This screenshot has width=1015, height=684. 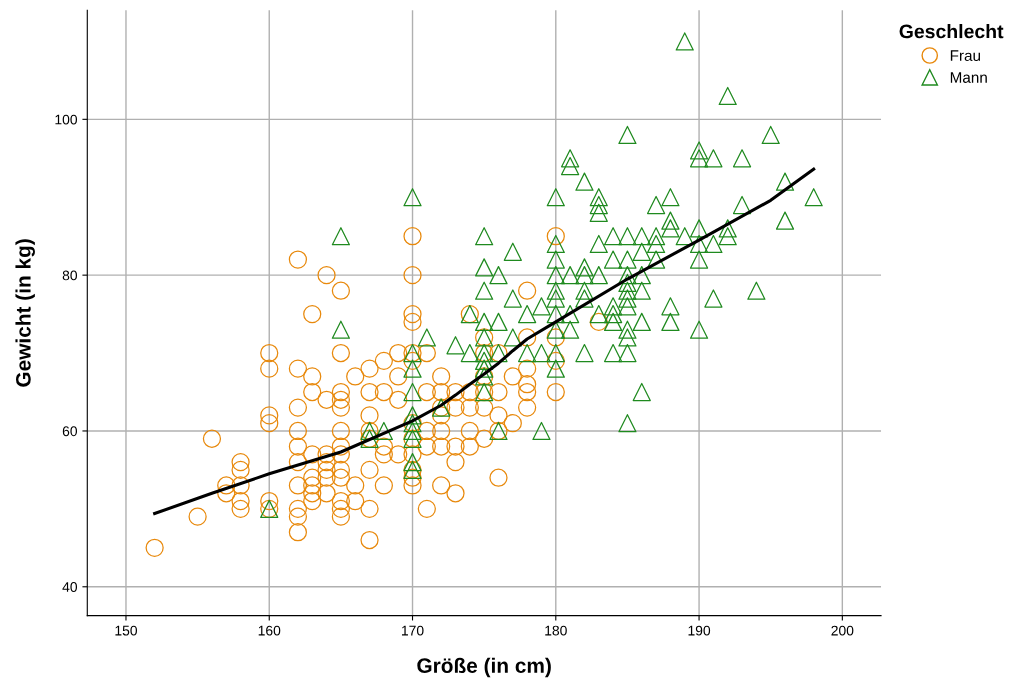 I want to click on x-tick-label: 190, so click(x=699, y=630).